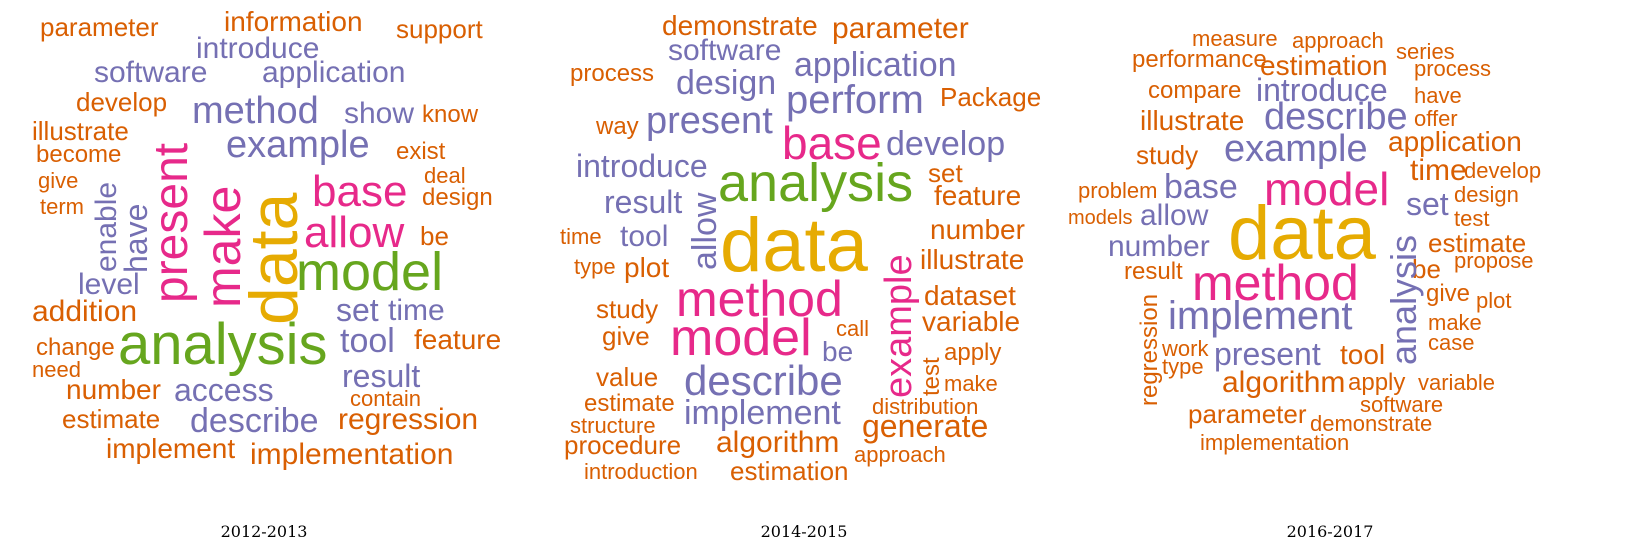  Describe the element at coordinates (1324, 65) in the screenshot. I see `word: estimation` at that location.